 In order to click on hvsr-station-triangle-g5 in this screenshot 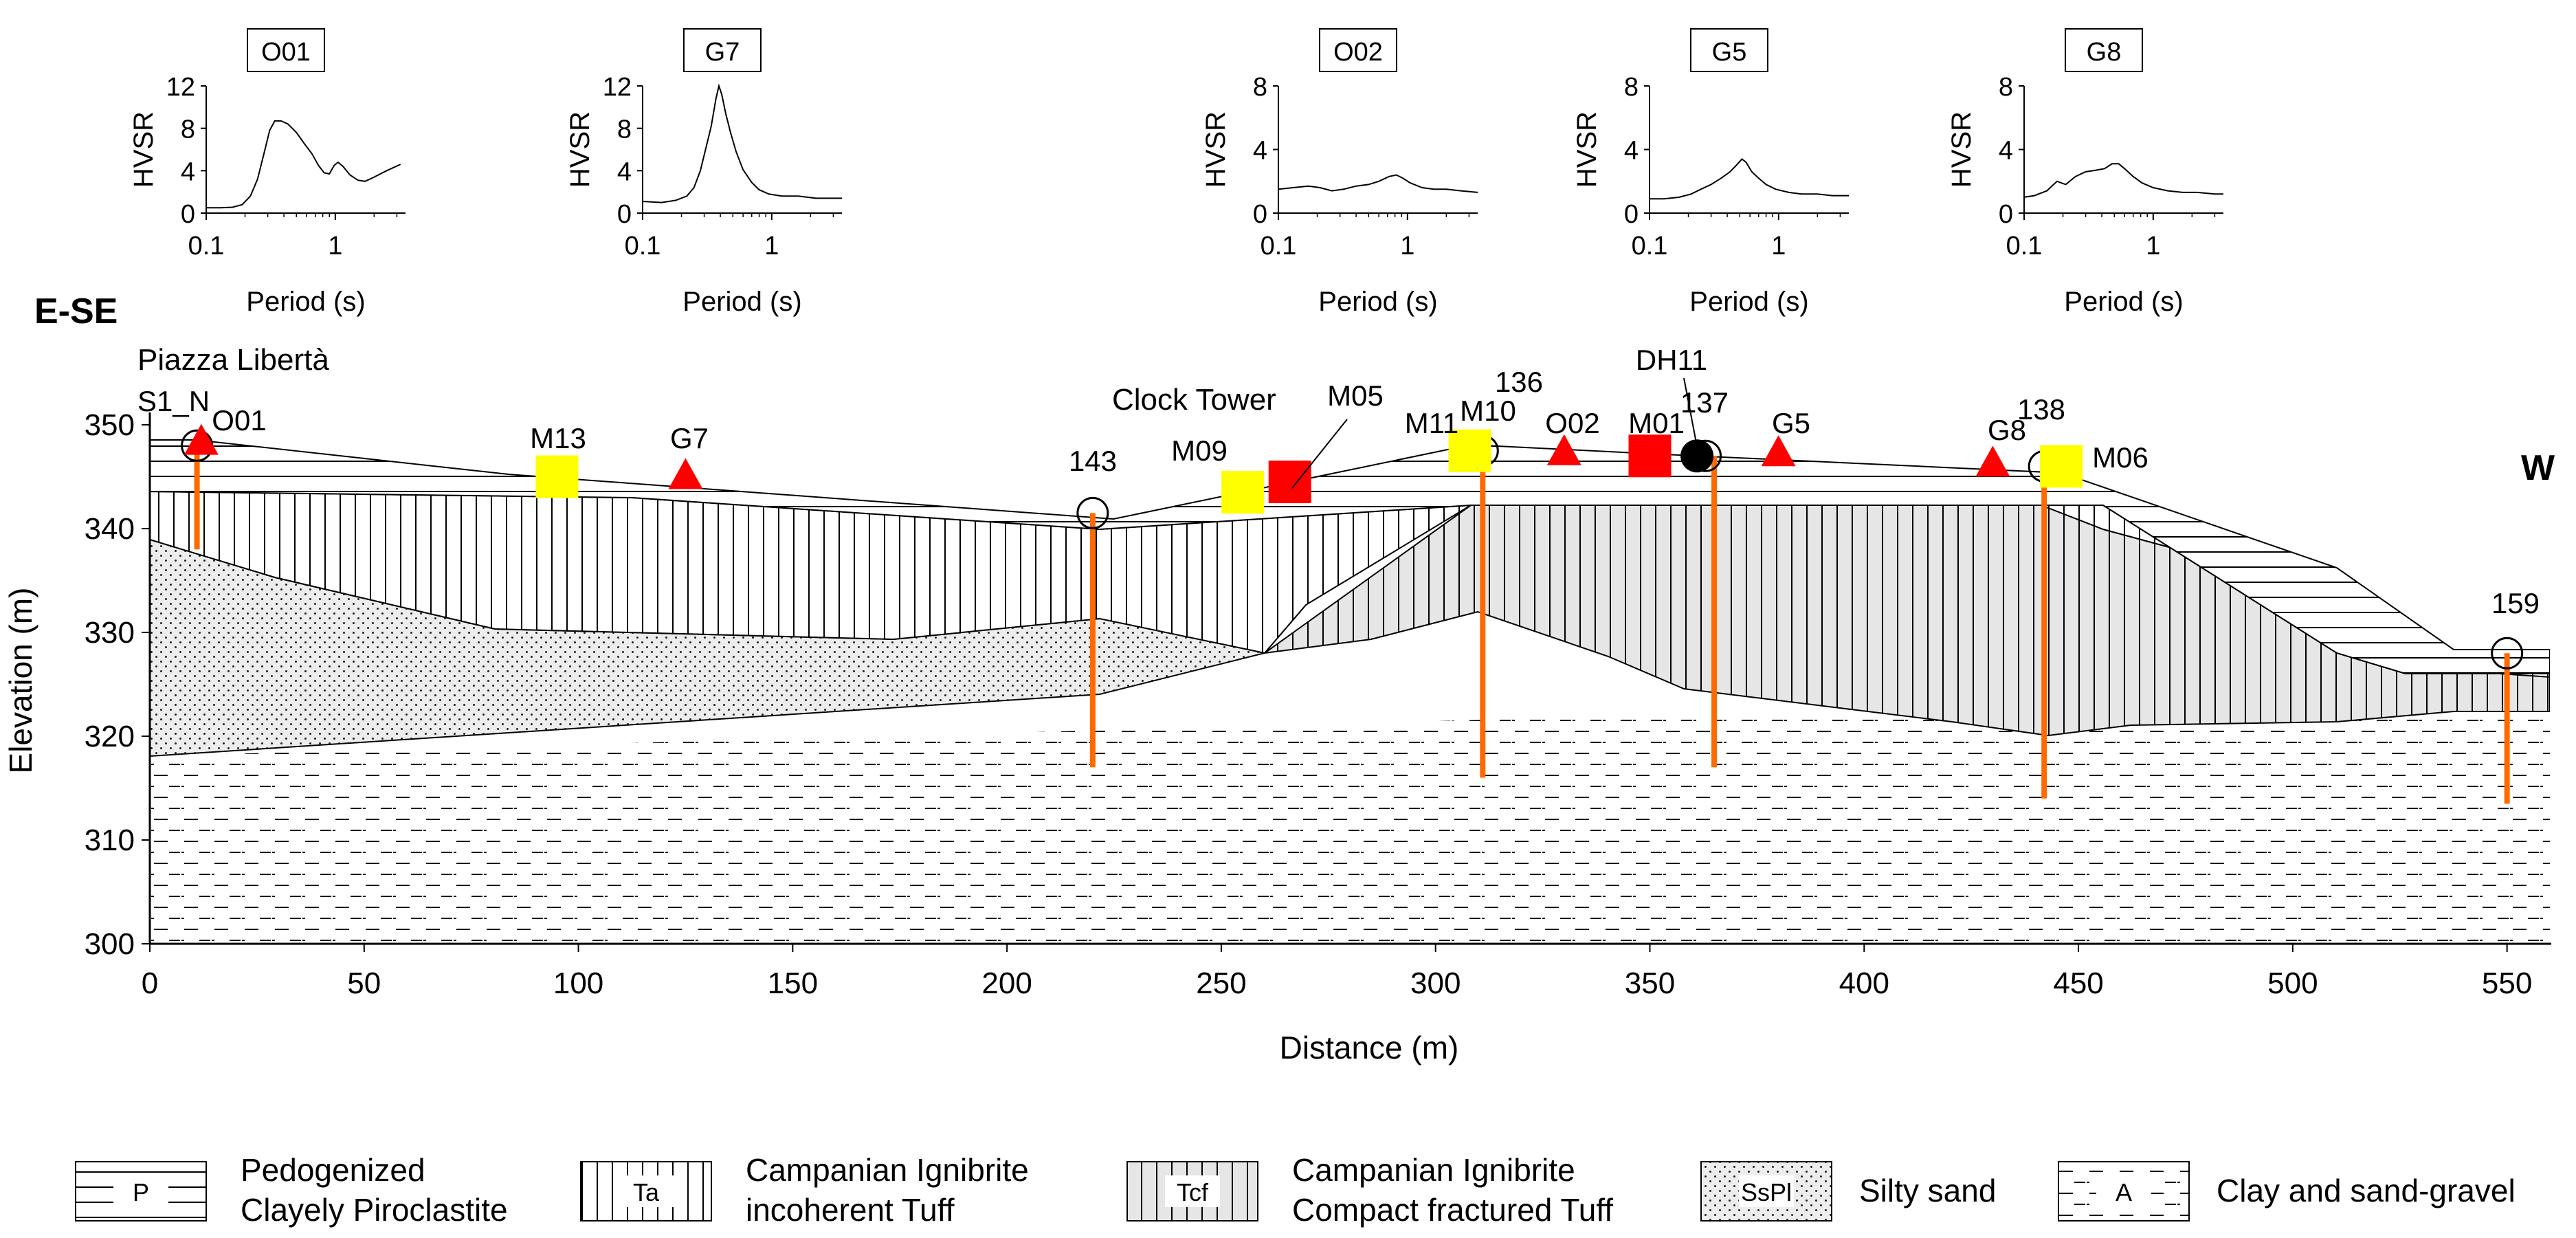, I will do `click(1778, 451)`.